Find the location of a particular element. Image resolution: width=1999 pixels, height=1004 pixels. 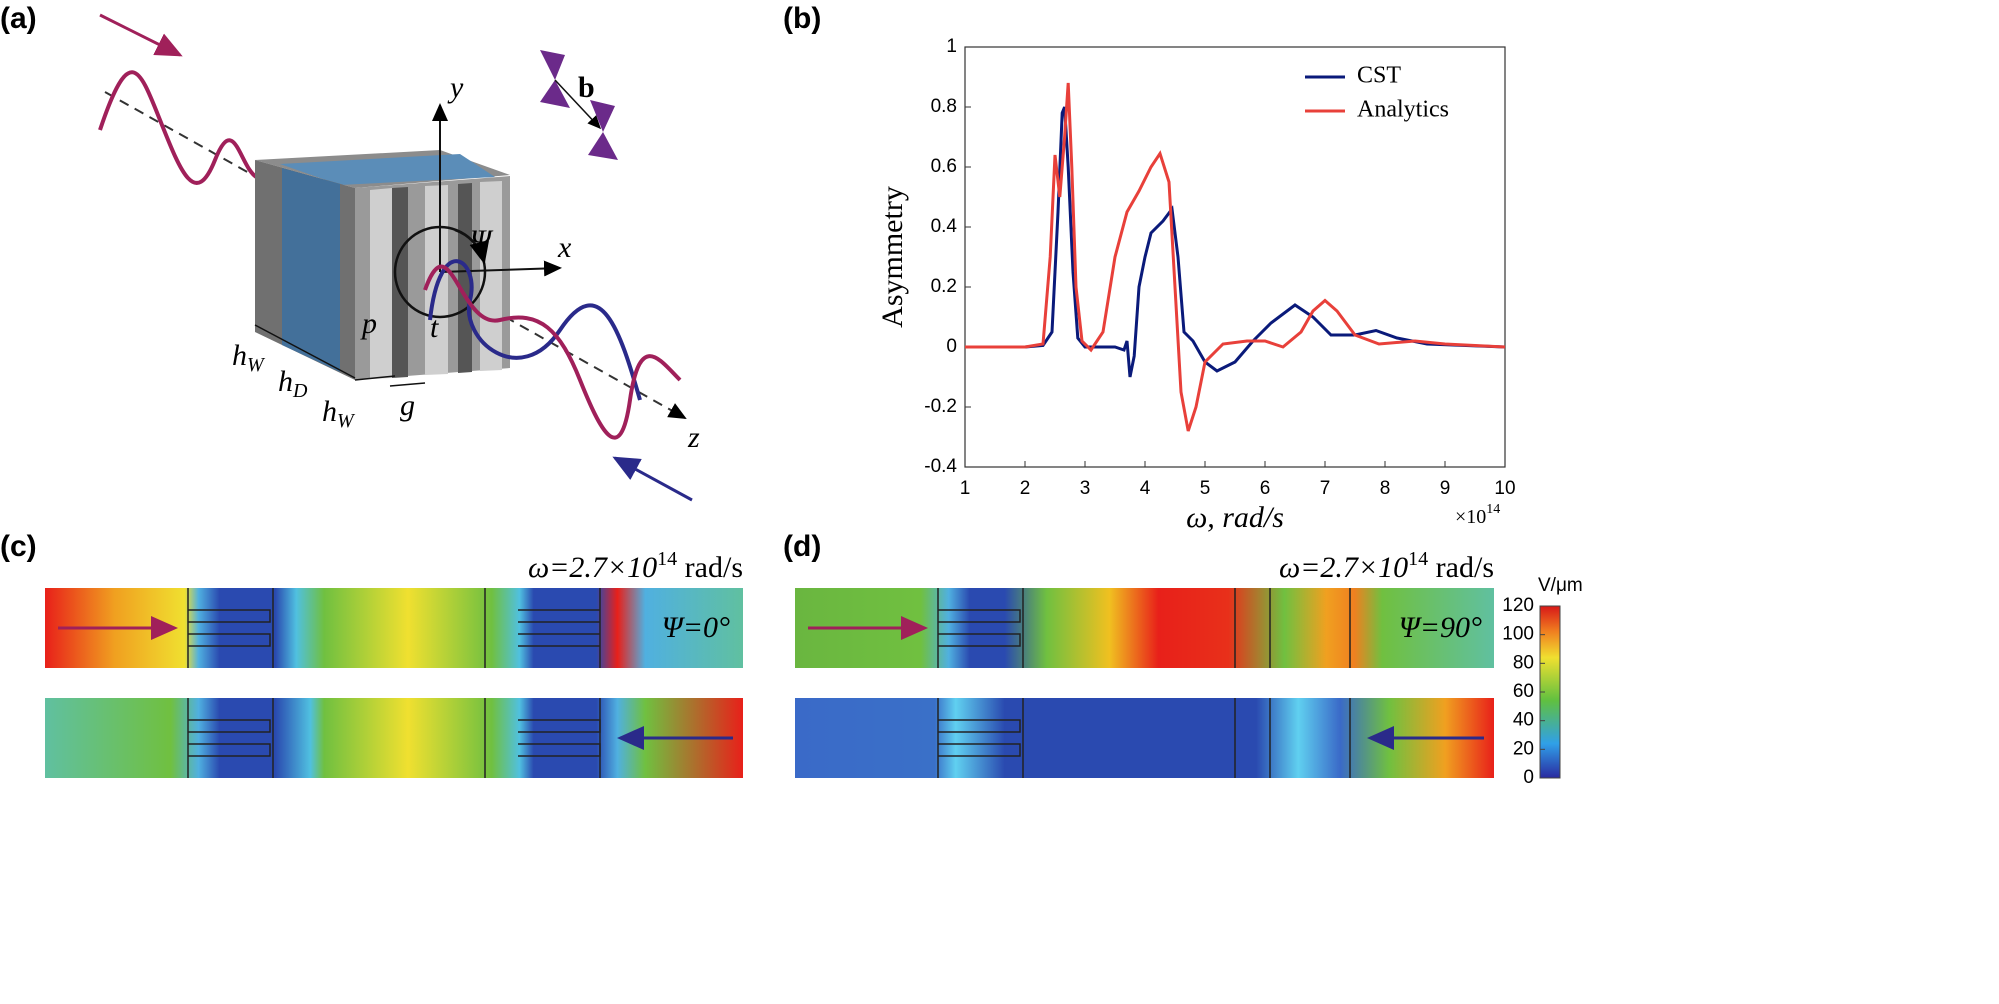

y-axis-label: Asymmetry is located at coordinates (892, 257).